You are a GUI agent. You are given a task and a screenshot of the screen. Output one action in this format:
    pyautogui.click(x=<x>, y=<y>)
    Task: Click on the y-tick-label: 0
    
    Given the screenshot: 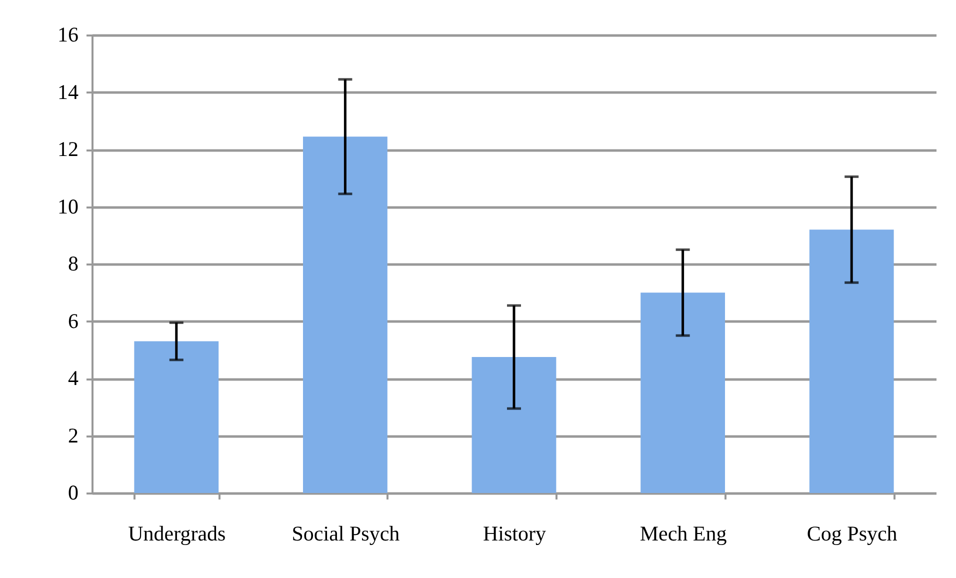 What is the action you would take?
    pyautogui.click(x=73, y=492)
    